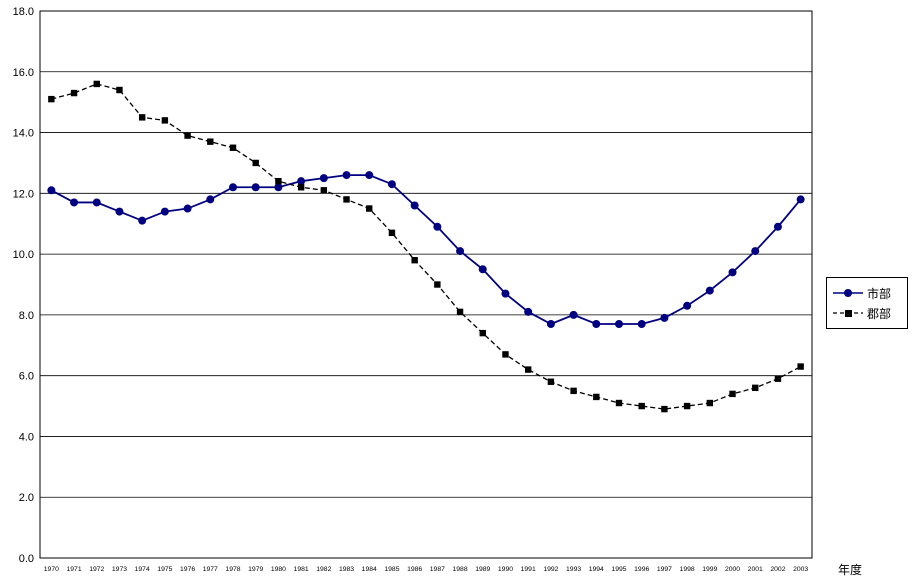  Describe the element at coordinates (664, 569) in the screenshot. I see `x-tick-label: 1997` at that location.